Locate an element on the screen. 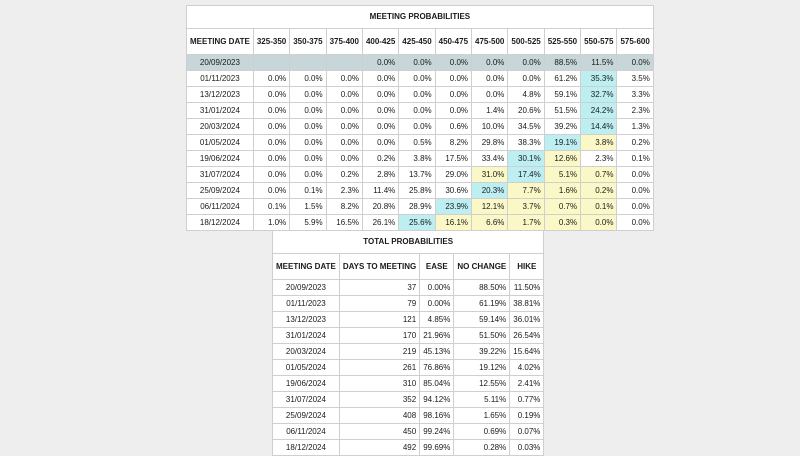  probability-cell: 14.4% is located at coordinates (599, 126).